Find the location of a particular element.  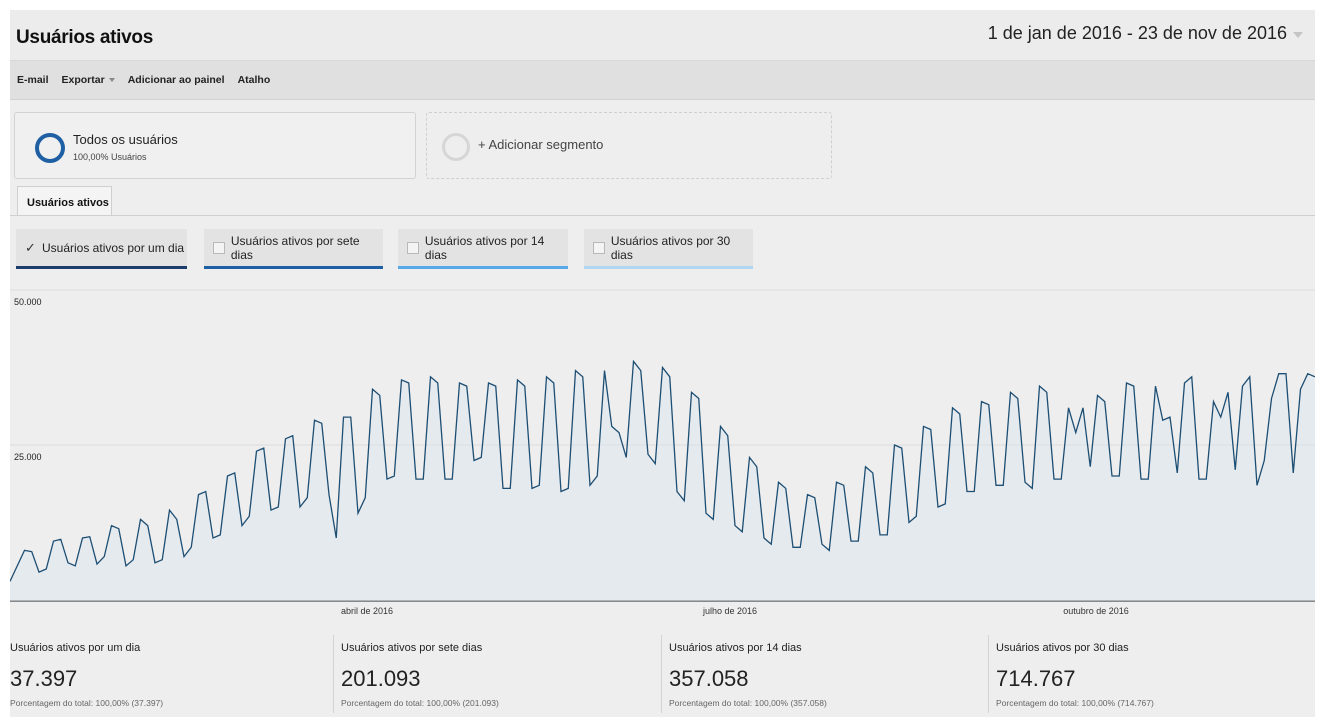

metric-toggle-1-day: ✓ Usuários ativos por um dia is located at coordinates (101, 249).